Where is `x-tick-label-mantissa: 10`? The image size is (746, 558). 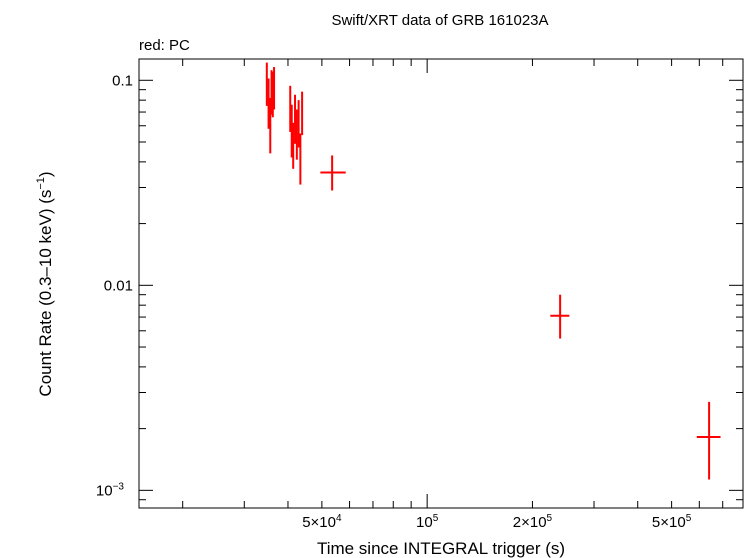
x-tick-label-mantissa: 10 is located at coordinates (424, 522).